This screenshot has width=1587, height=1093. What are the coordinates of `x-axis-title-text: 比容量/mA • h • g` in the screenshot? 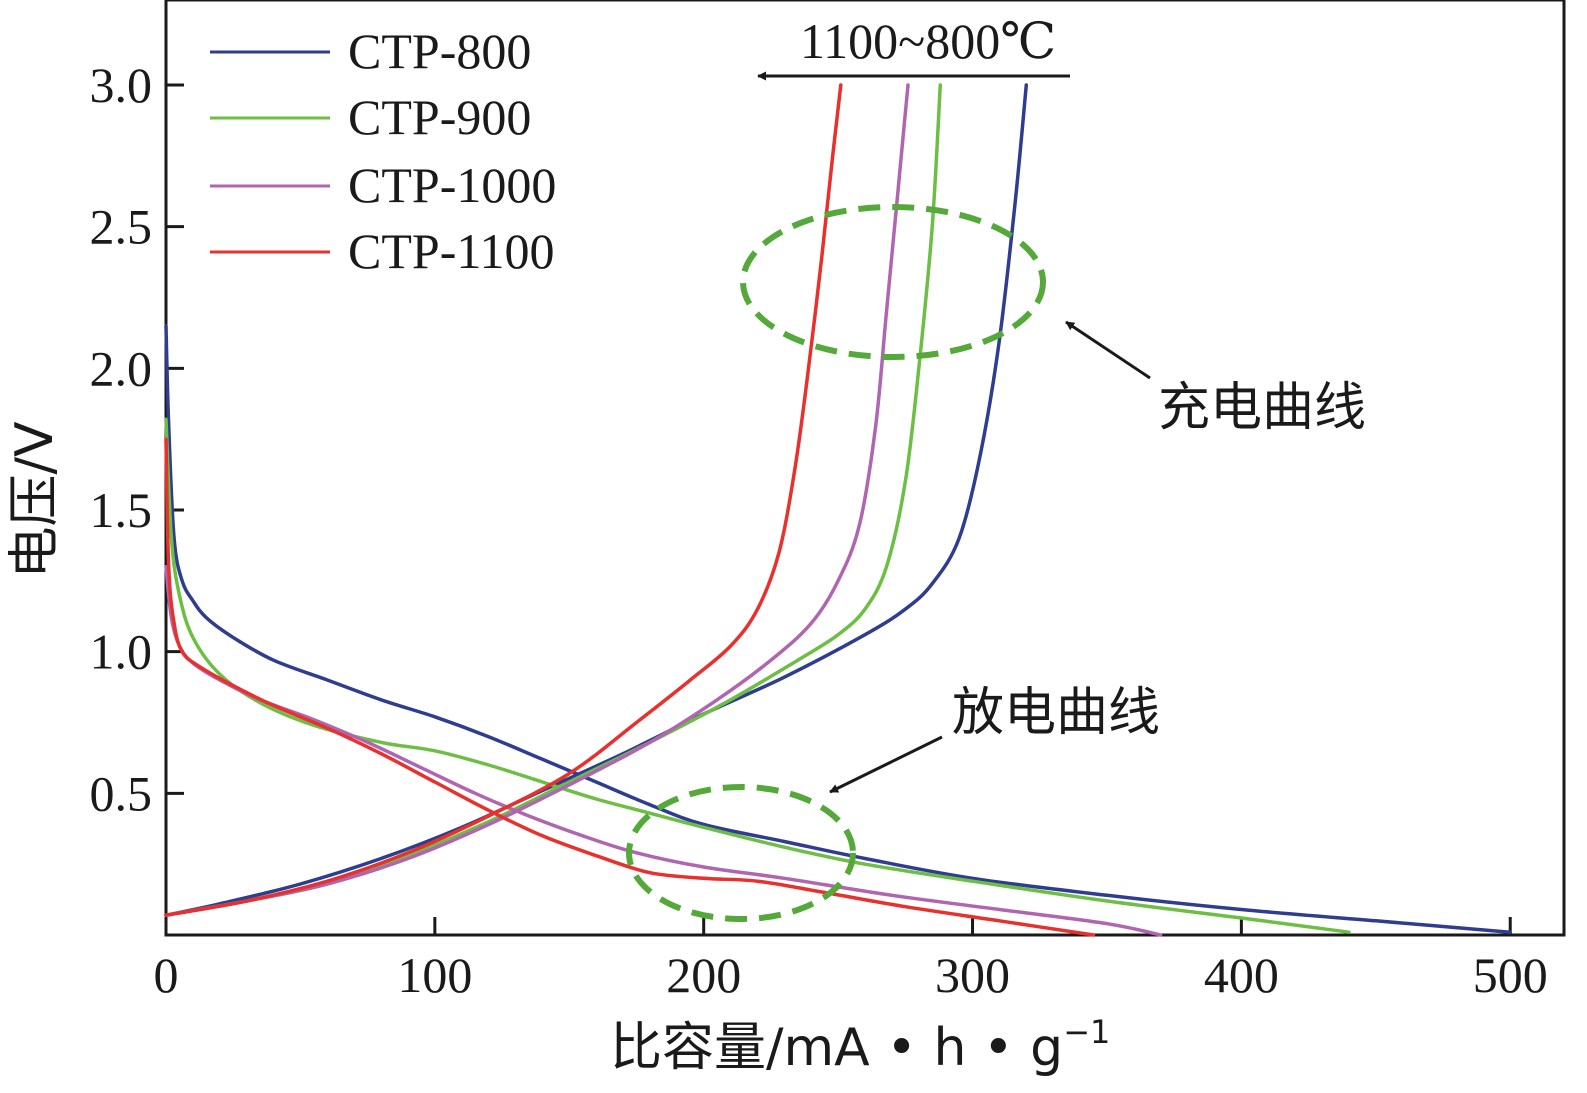 It's located at (836, 1048).